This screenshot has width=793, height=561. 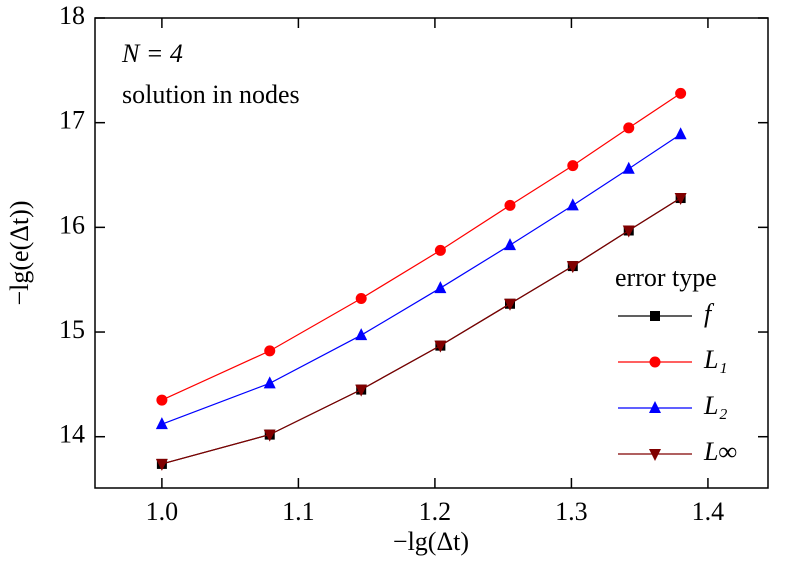 What do you see at coordinates (19, 252) in the screenshot?
I see `y-axis-label: −lg(e(Δt))` at bounding box center [19, 252].